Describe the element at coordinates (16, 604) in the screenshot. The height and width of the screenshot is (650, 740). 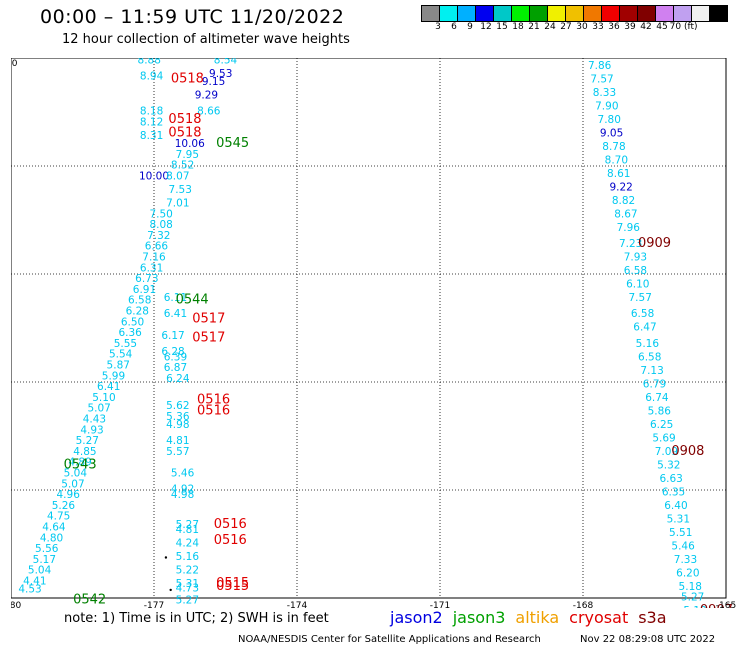
I see `x-tick-label: -180` at that location.